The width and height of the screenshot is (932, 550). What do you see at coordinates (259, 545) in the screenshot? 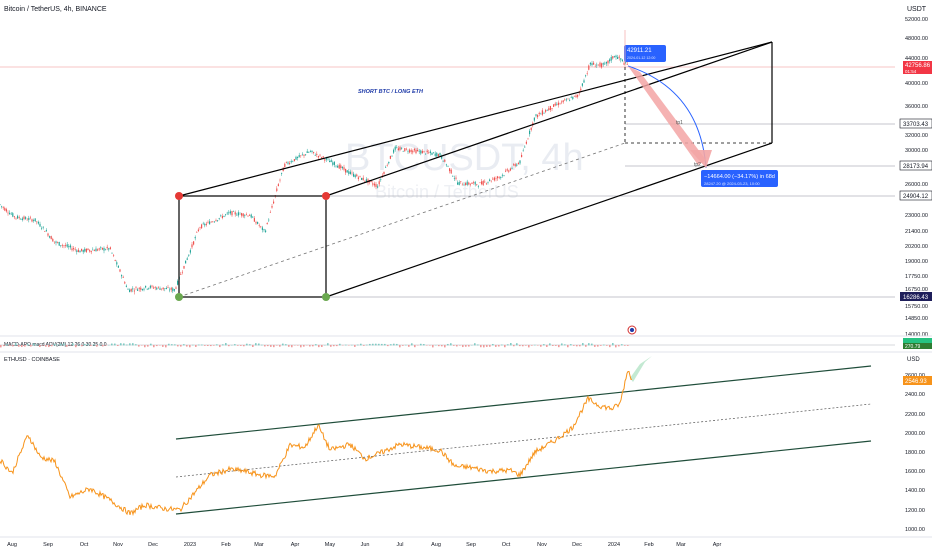
I see `time-axis-label: Mar` at bounding box center [259, 545].